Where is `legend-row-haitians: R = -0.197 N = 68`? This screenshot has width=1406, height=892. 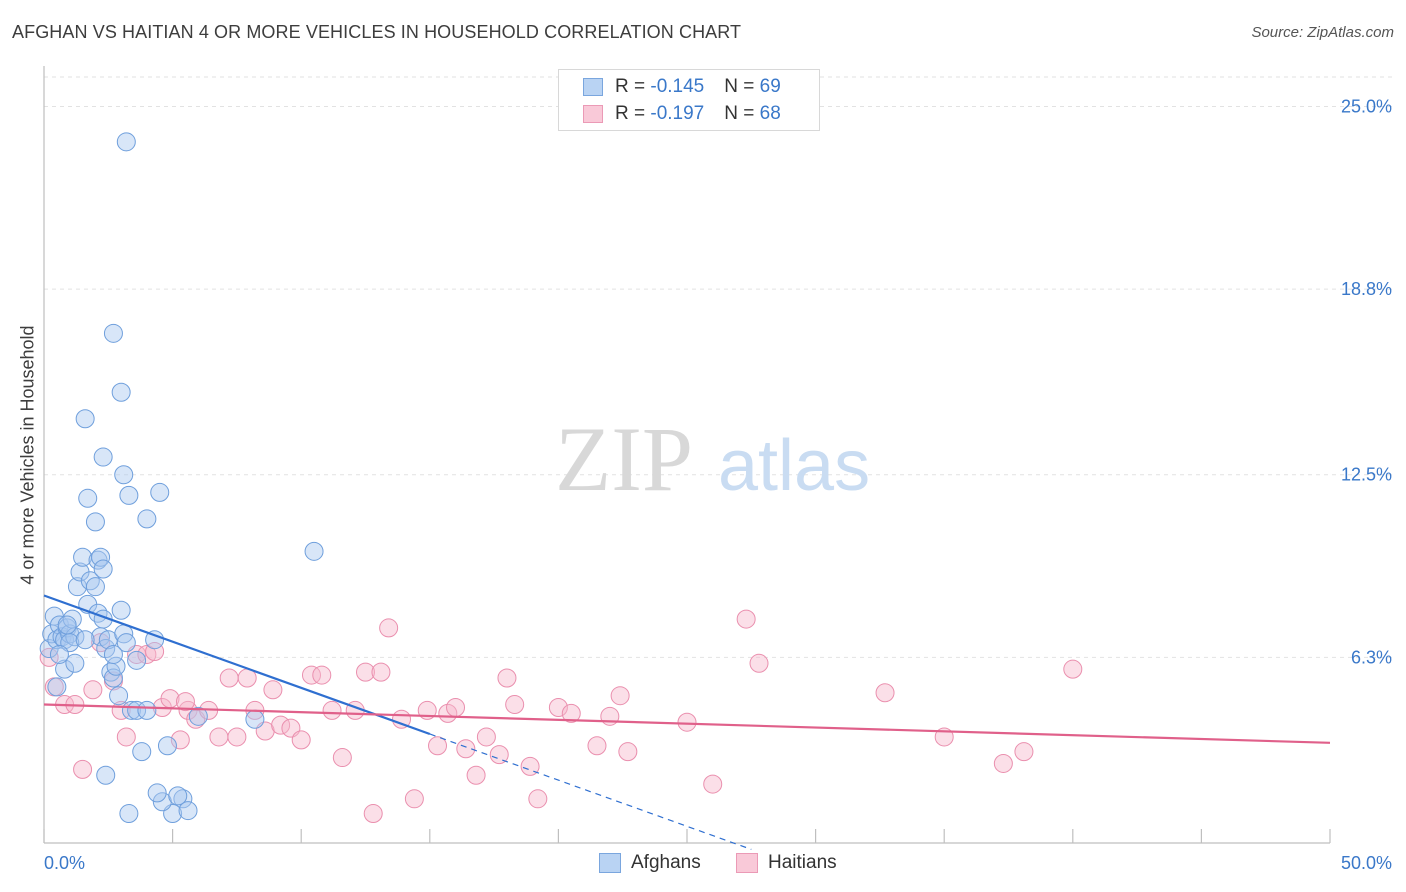 legend-row-haitians: R = -0.197 N = 68 is located at coordinates (682, 114).